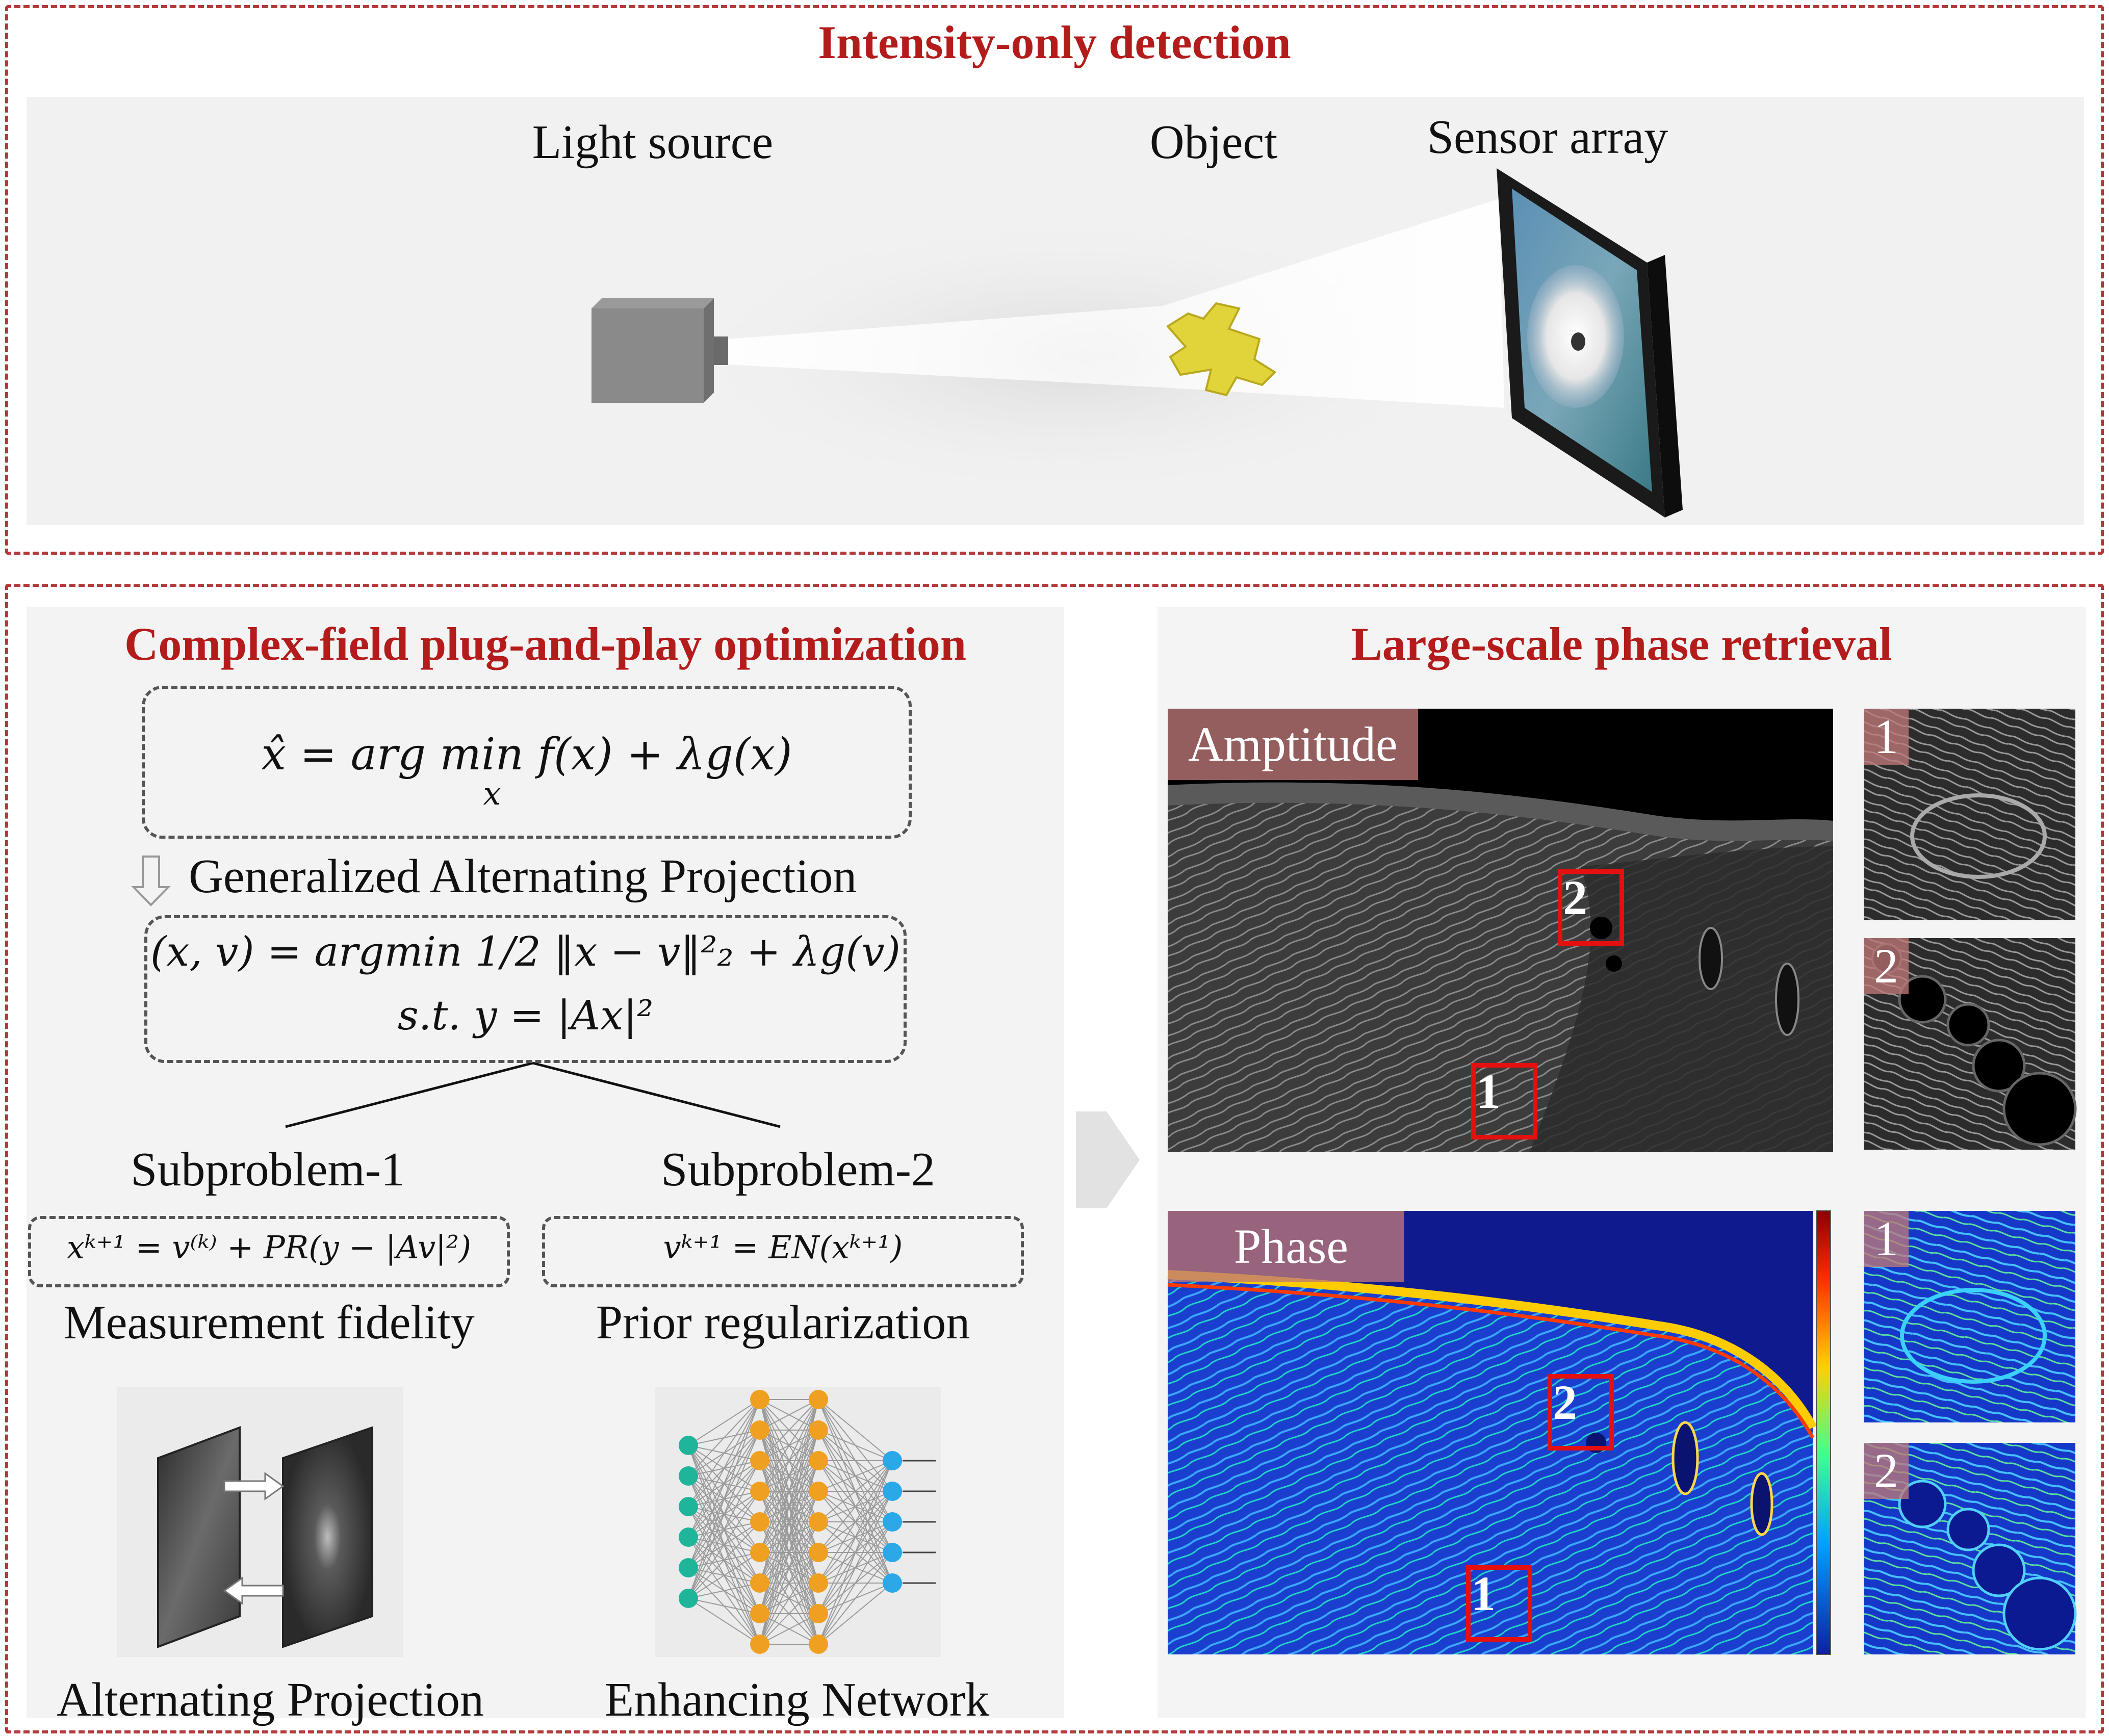  I want to click on light-source-icon, so click(660, 351).